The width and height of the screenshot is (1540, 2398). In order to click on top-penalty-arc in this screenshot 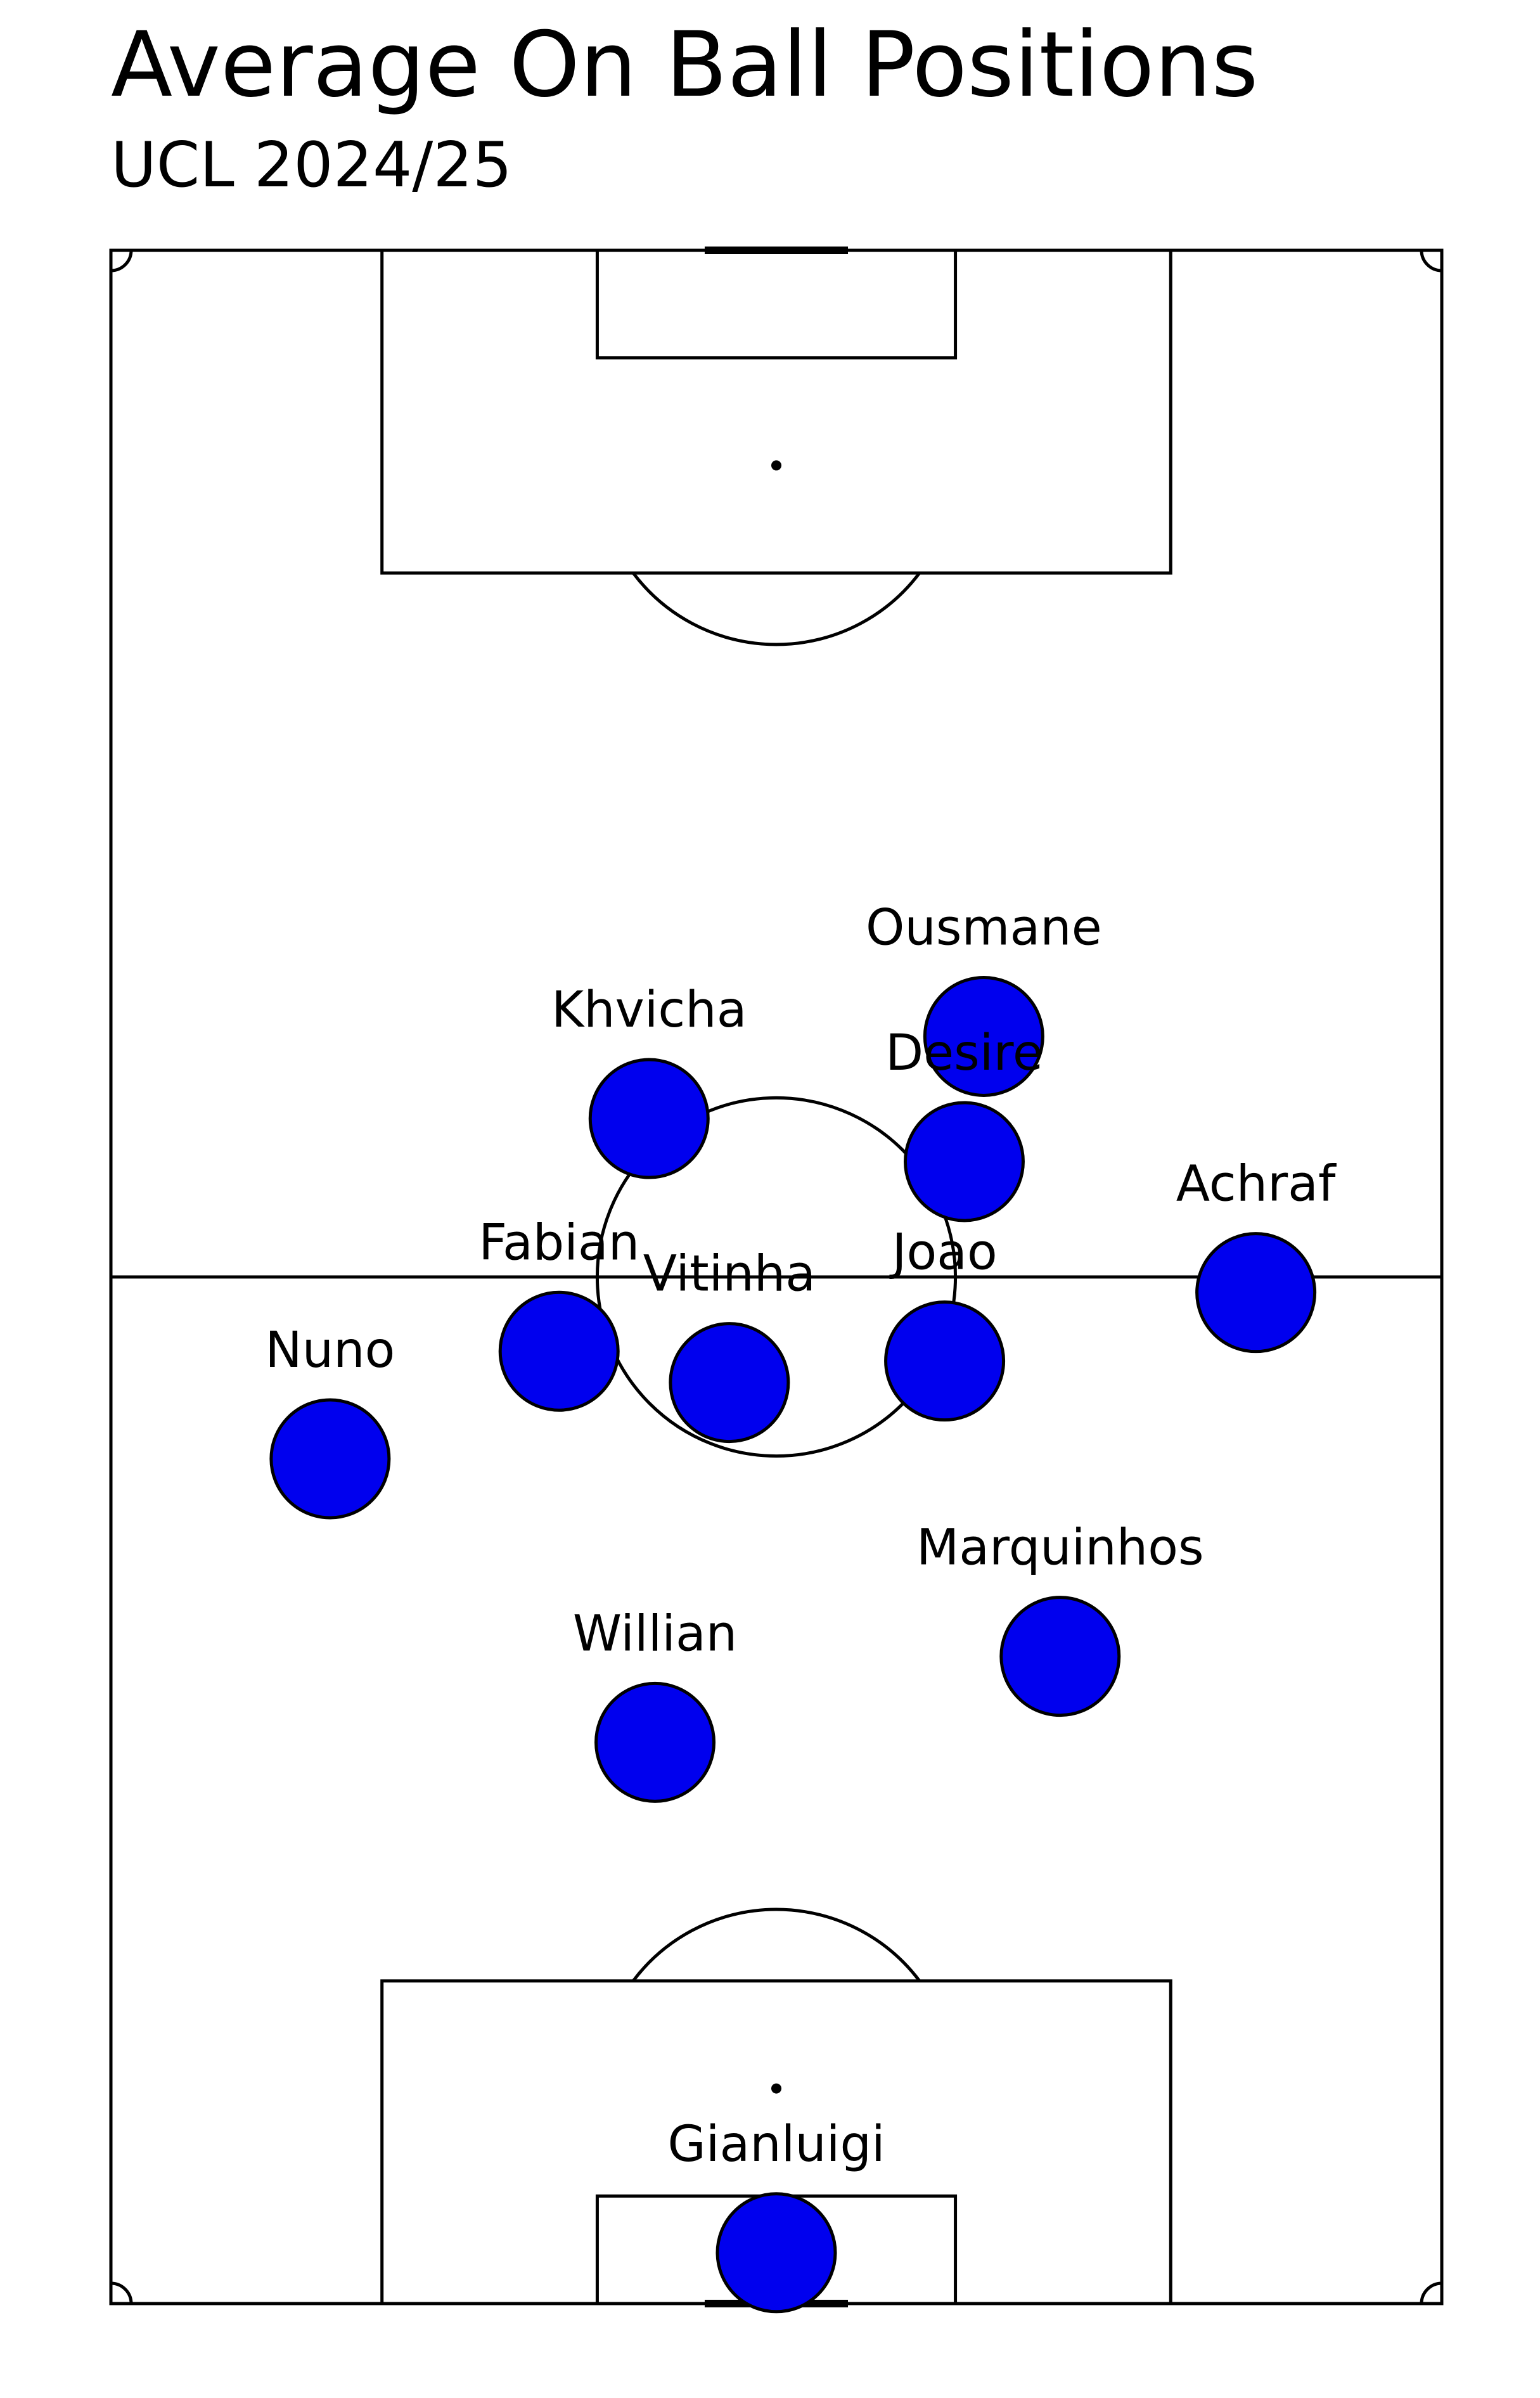, I will do `click(777, 609)`.